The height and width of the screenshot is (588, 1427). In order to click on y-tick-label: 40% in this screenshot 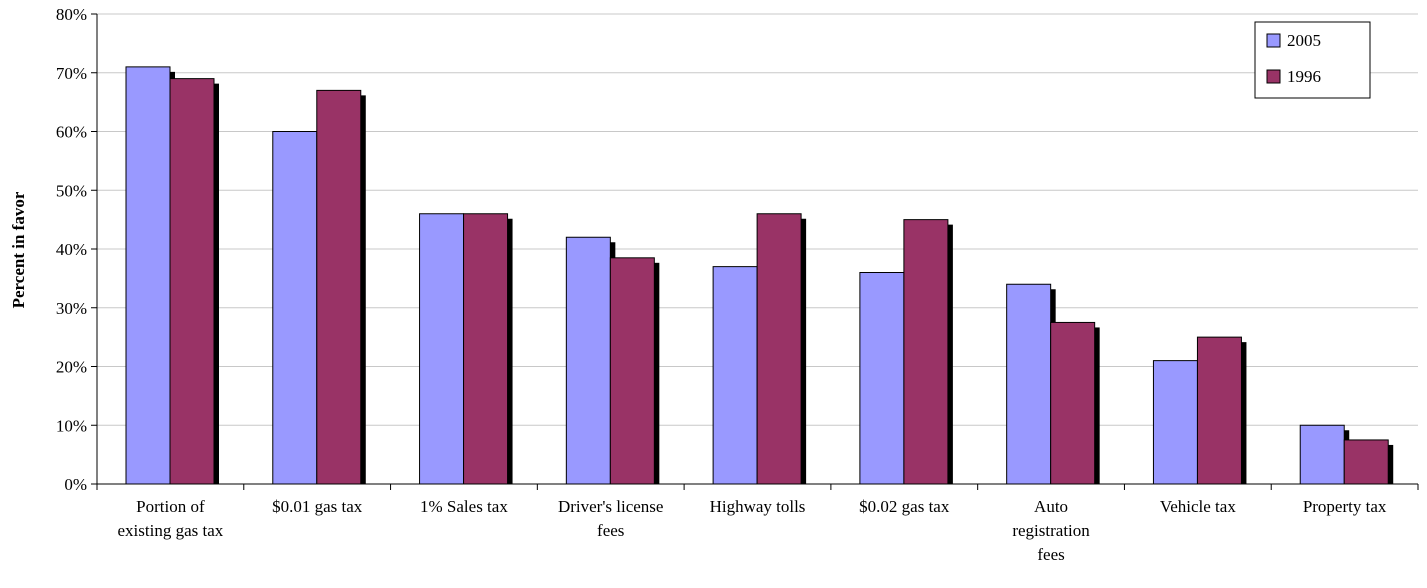, I will do `click(71, 249)`.